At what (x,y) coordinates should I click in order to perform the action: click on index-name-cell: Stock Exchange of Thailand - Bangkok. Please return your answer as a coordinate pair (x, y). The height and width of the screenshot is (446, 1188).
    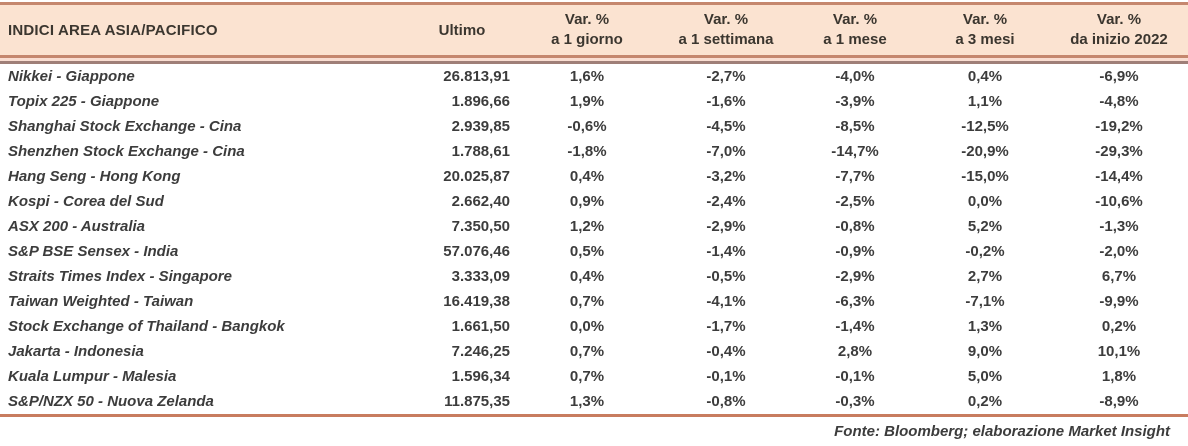
    Looking at the image, I should click on (146, 326).